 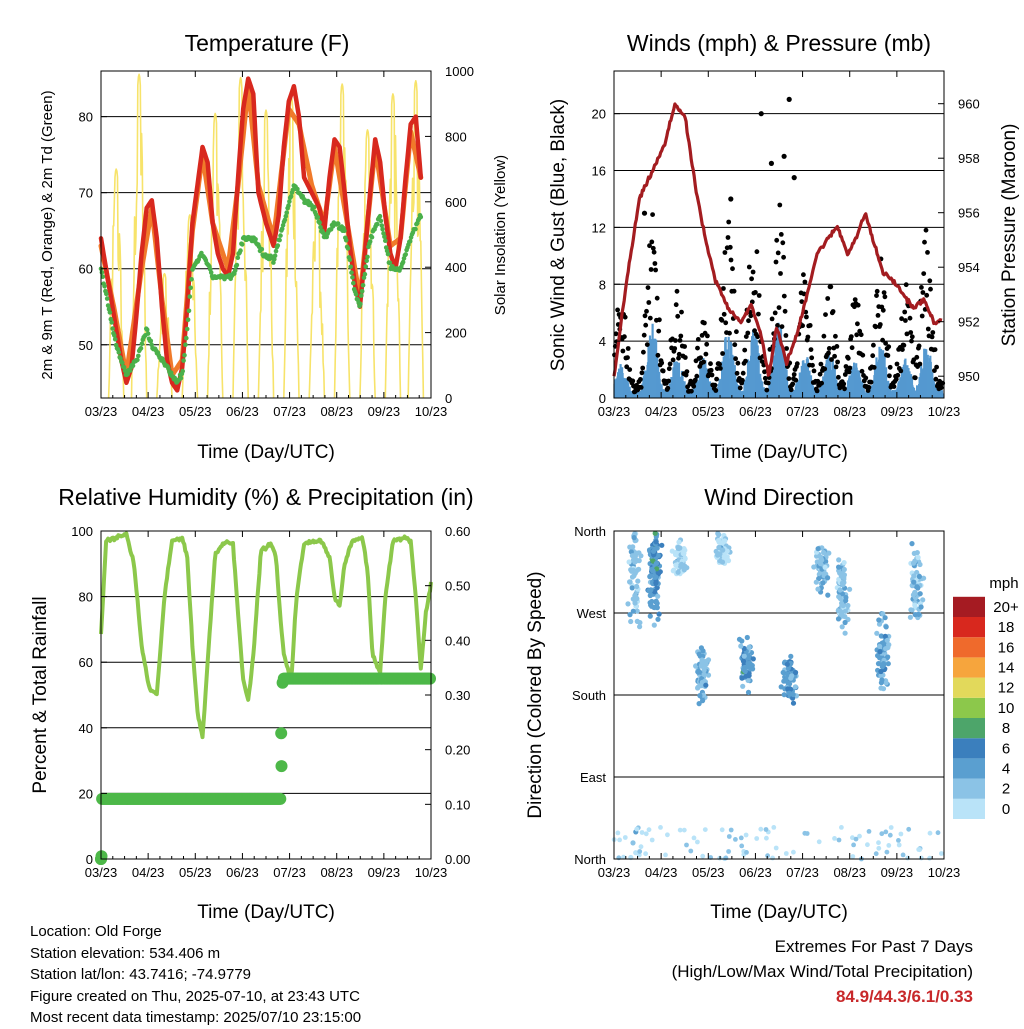 I want to click on winds-right-ticks: 950 952 954 956 958 960, so click(x=959, y=240).